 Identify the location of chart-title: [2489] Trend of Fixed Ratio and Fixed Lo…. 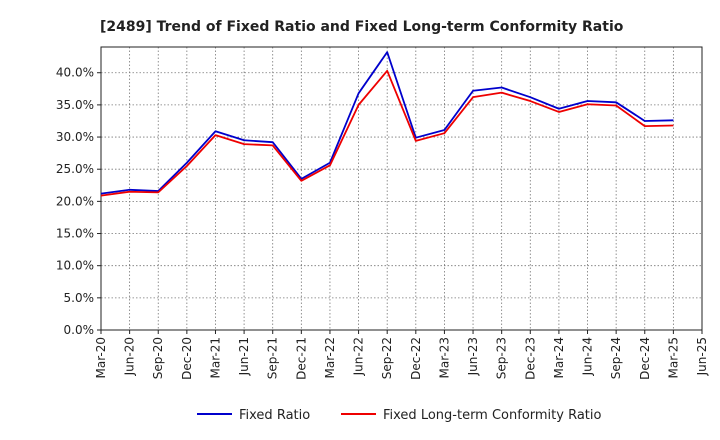
(362, 27).